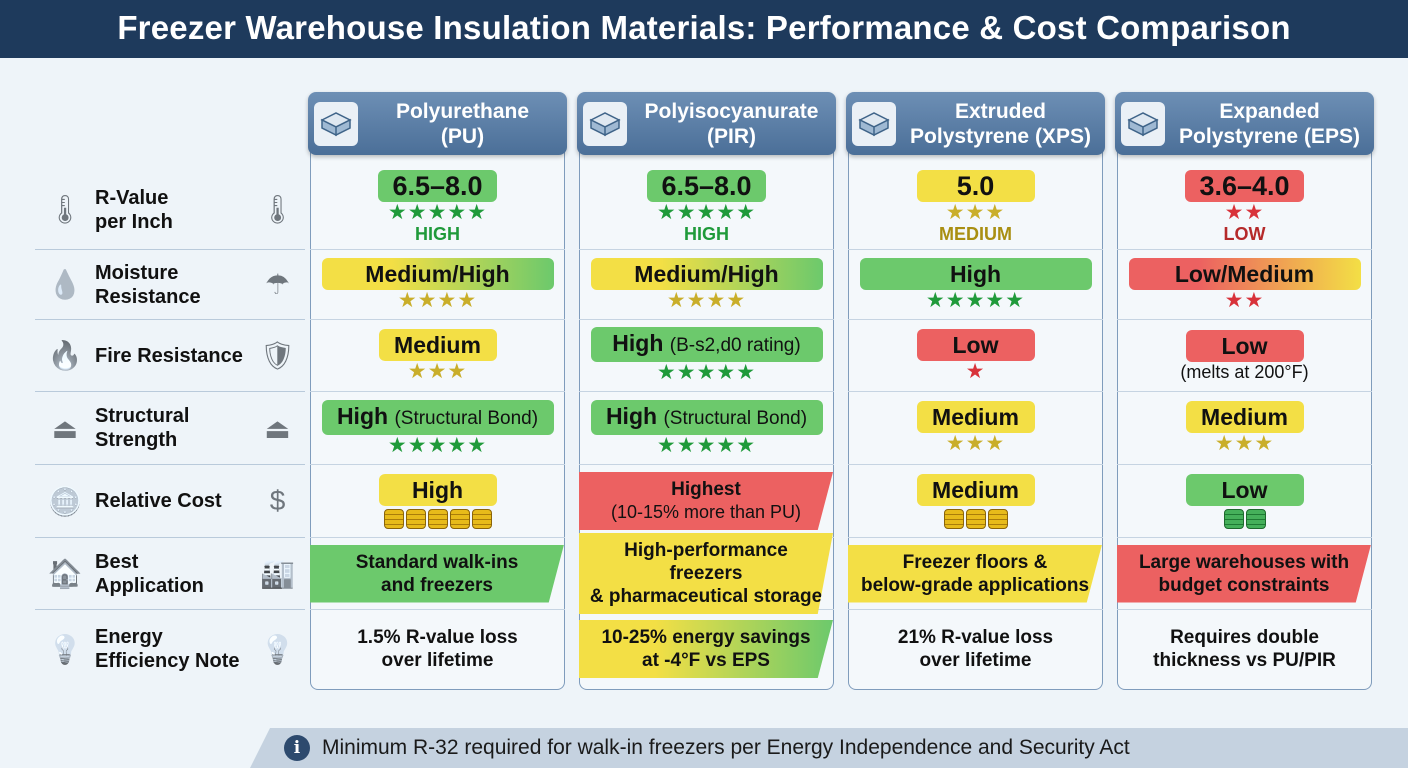 This screenshot has height=768, width=1408. I want to click on fire-shield-icon: 🛡, so click(277, 355).